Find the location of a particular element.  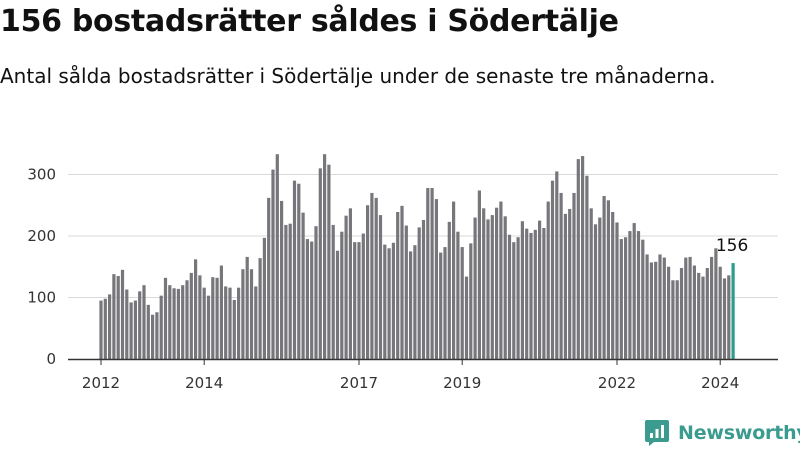

highlight-value-label: 156 is located at coordinates (732, 246).